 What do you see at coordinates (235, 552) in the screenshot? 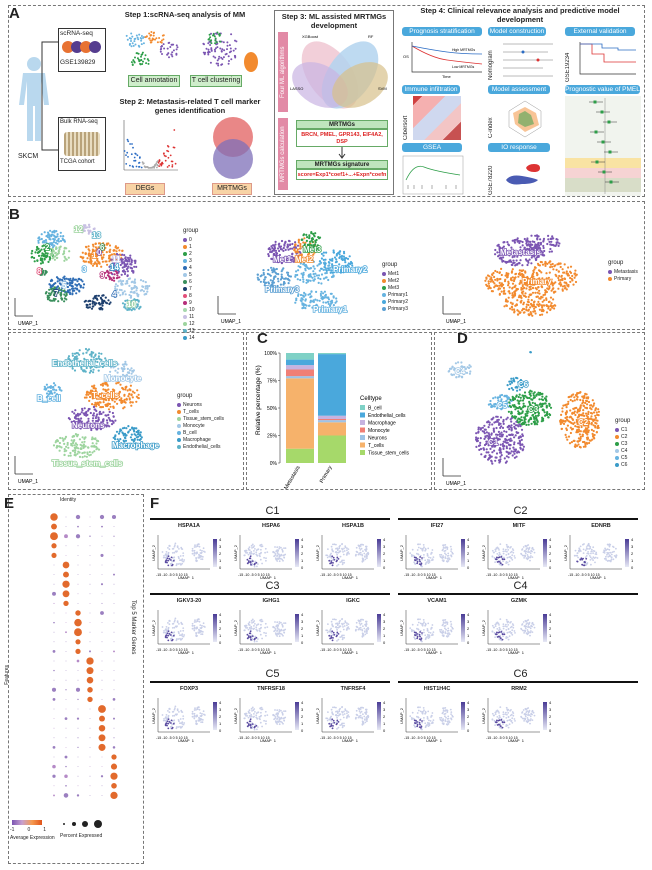
I see `feature-umap2: UMAP_2` at bounding box center [235, 552].